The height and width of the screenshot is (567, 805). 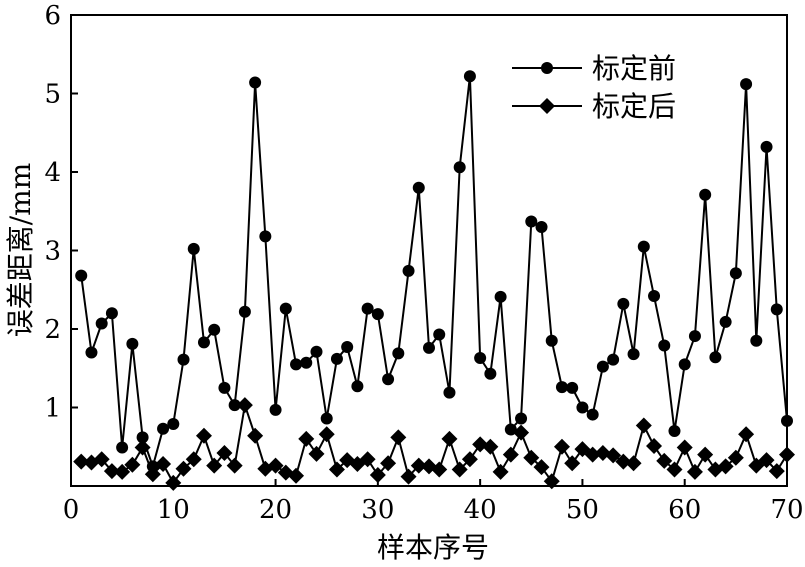 What do you see at coordinates (433, 547) in the screenshot?
I see `x-axis-title: 样本序号` at bounding box center [433, 547].